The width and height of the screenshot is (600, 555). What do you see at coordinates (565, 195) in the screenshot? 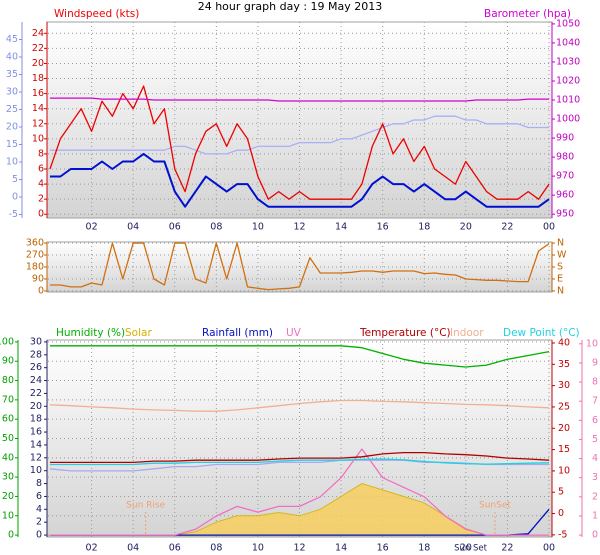
I see `y2-tick-label: 960` at bounding box center [565, 195].